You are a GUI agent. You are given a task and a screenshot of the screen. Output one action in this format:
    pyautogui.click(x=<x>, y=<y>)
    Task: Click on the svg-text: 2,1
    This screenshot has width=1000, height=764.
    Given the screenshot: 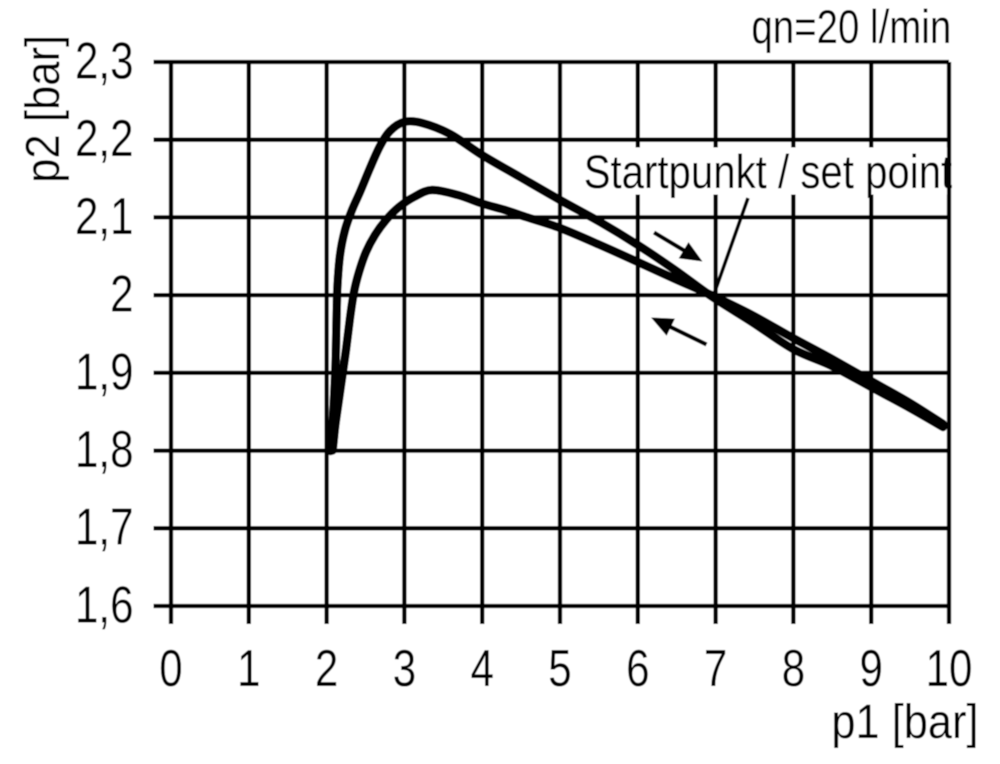 What is the action you would take?
    pyautogui.click(x=104, y=217)
    